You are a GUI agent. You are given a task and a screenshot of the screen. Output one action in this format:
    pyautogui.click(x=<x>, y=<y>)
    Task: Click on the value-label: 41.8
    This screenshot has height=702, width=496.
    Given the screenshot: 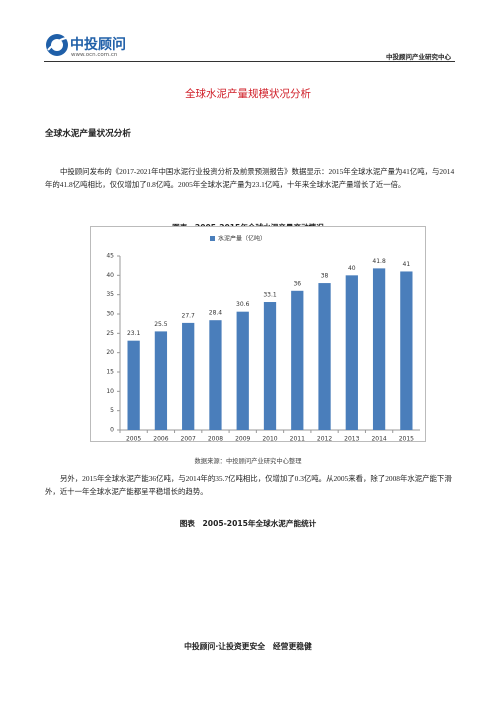 What is the action you would take?
    pyautogui.click(x=379, y=261)
    